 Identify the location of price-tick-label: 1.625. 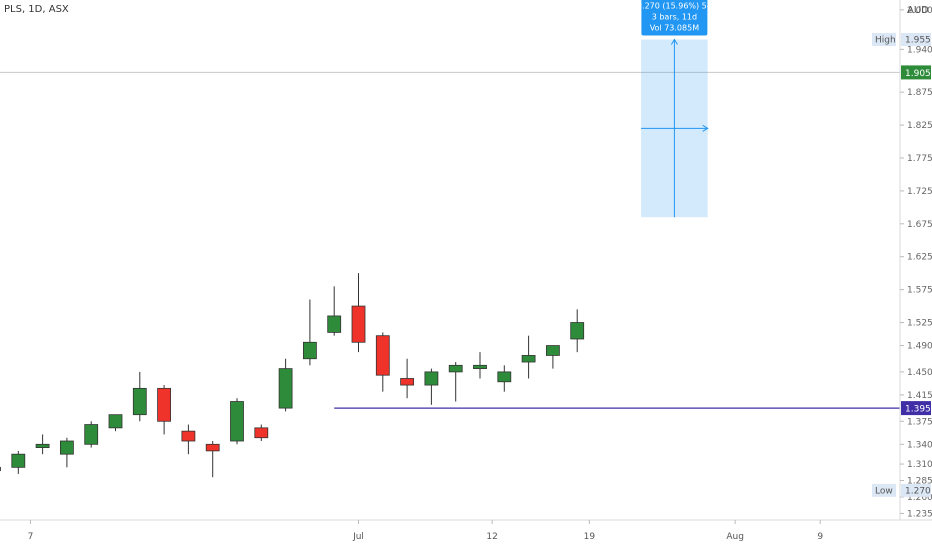
(919, 258).